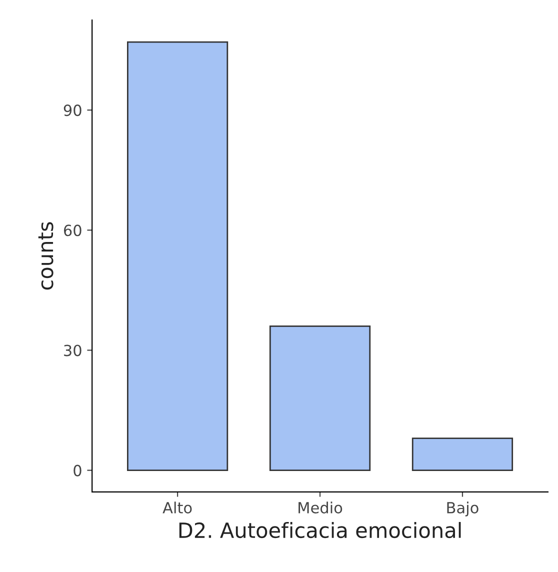 The image size is (558, 572). I want to click on x-axis-title: D2. Autoeficacia emocional, so click(320, 530).